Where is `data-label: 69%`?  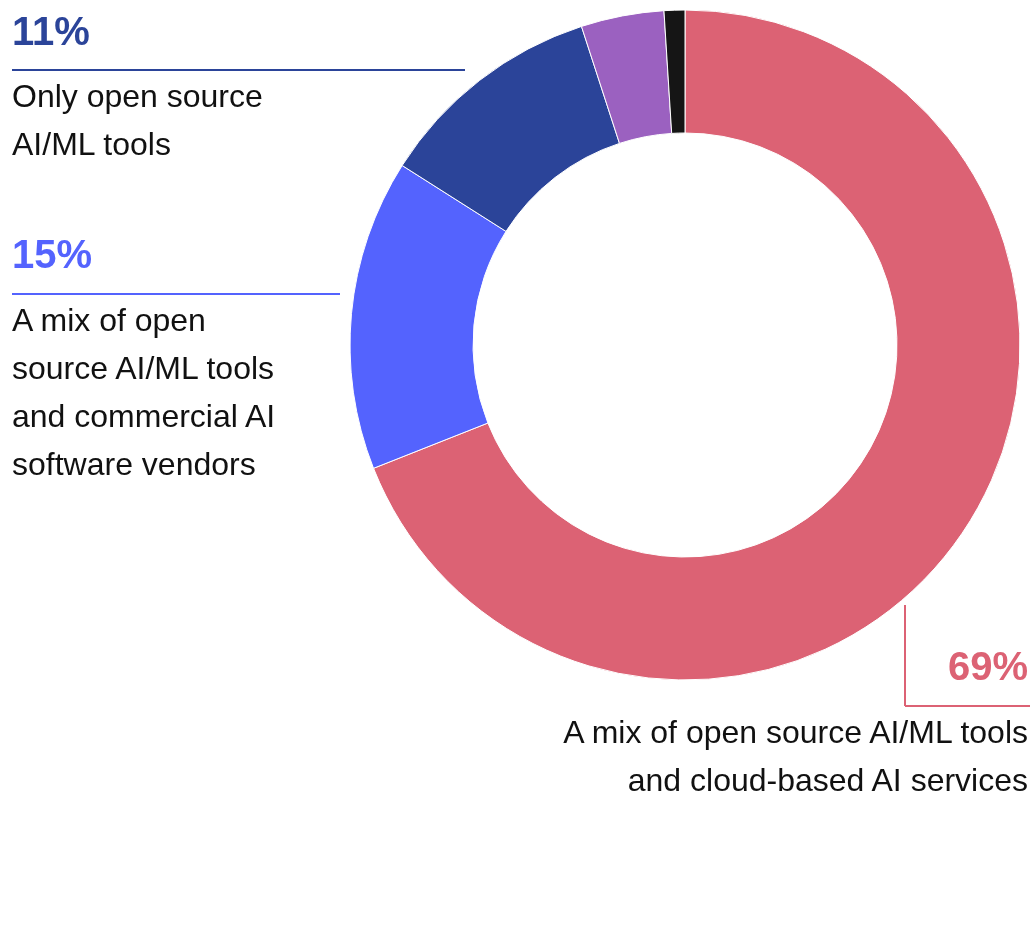
data-label: 69% is located at coordinates (987, 666).